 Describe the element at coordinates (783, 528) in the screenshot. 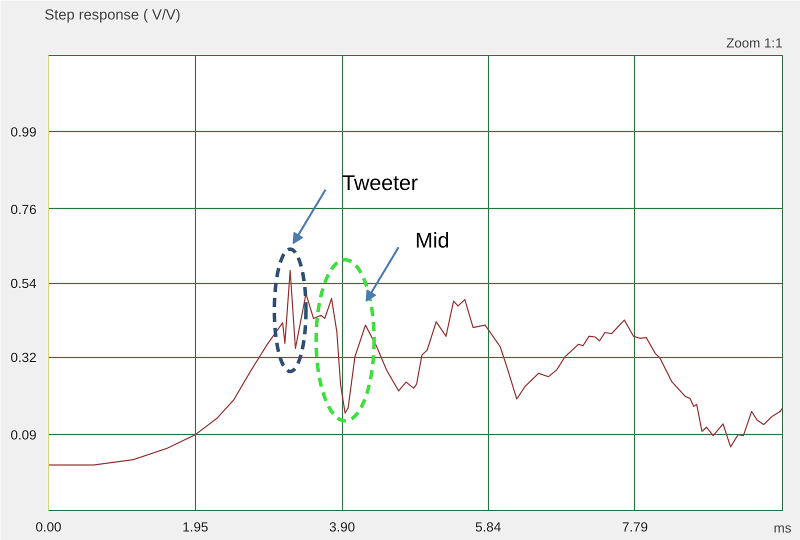

I see `x-axis-title: ms` at that location.